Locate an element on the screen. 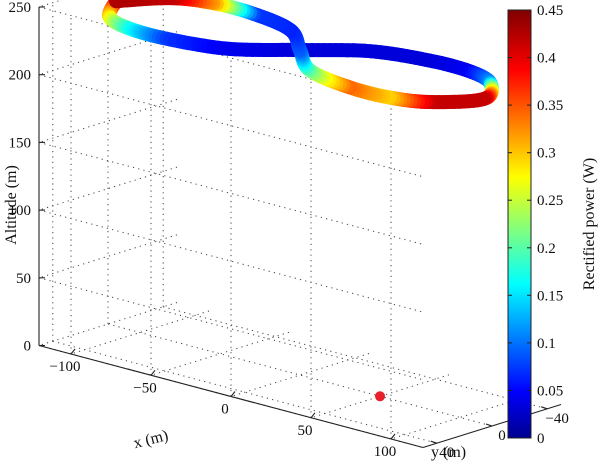 Image resolution: width=600 pixels, height=465 pixels. x-tick-label: 100 is located at coordinates (385, 452).